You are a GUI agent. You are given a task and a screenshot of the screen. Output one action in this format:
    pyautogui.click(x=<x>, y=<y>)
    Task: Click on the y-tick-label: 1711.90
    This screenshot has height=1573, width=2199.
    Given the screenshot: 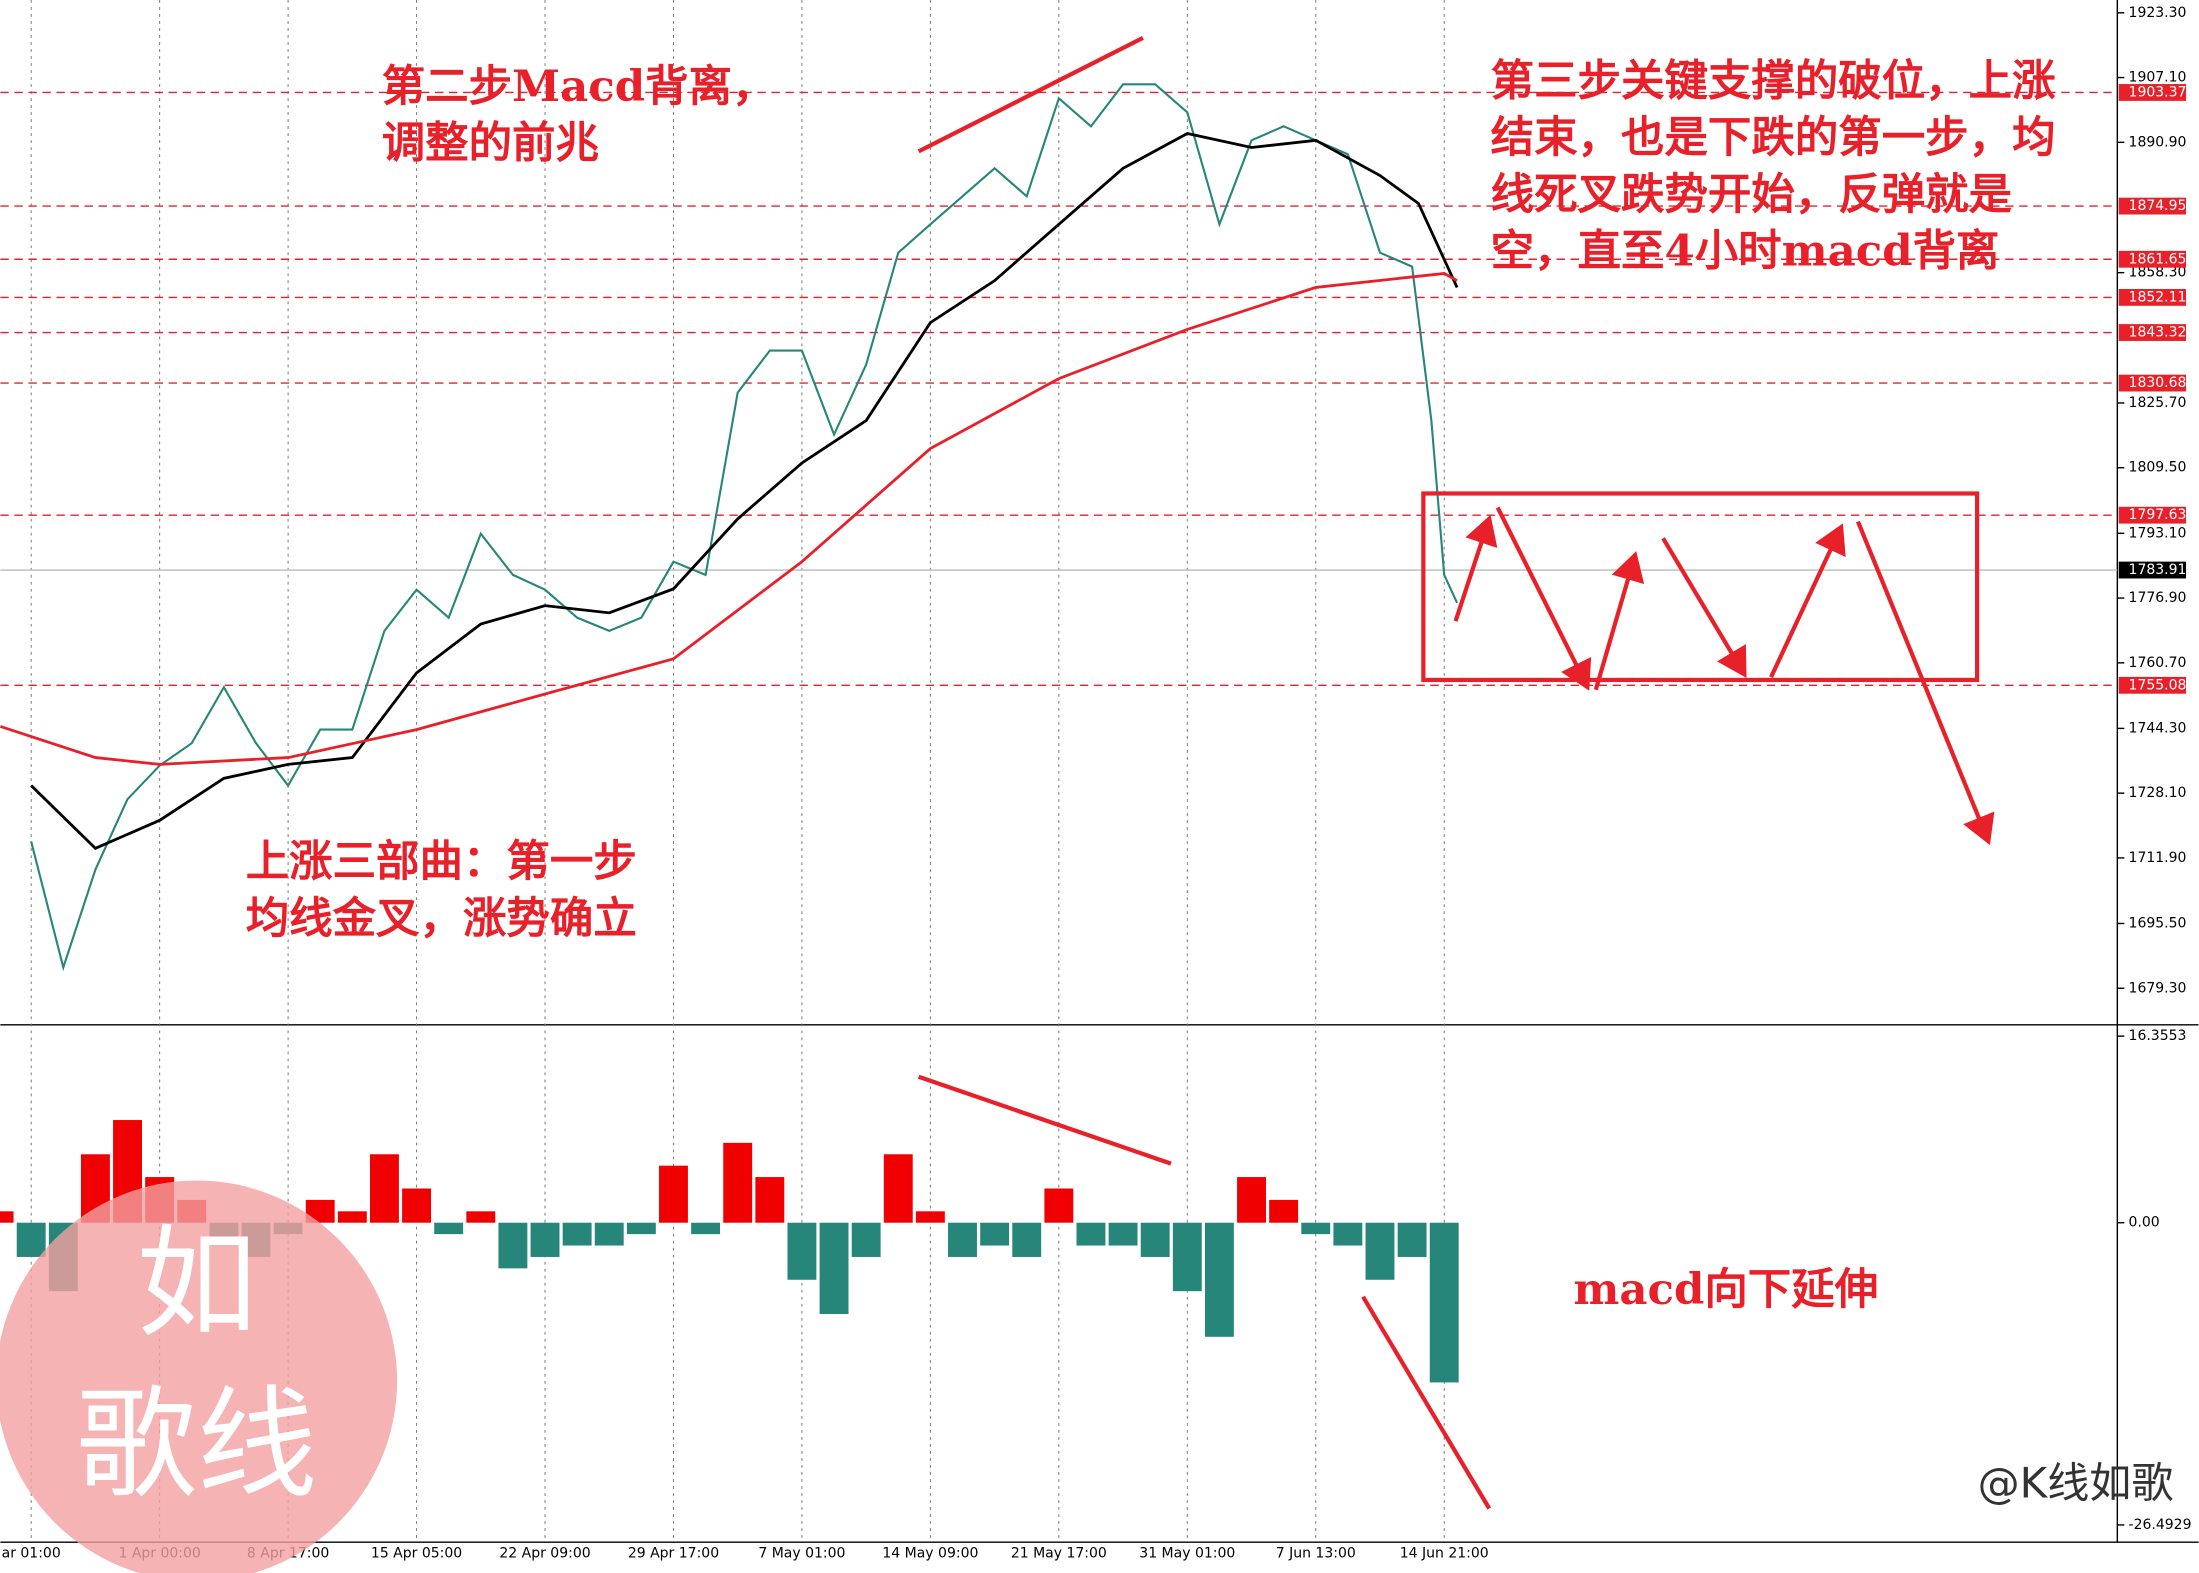 What is the action you would take?
    pyautogui.click(x=2158, y=858)
    